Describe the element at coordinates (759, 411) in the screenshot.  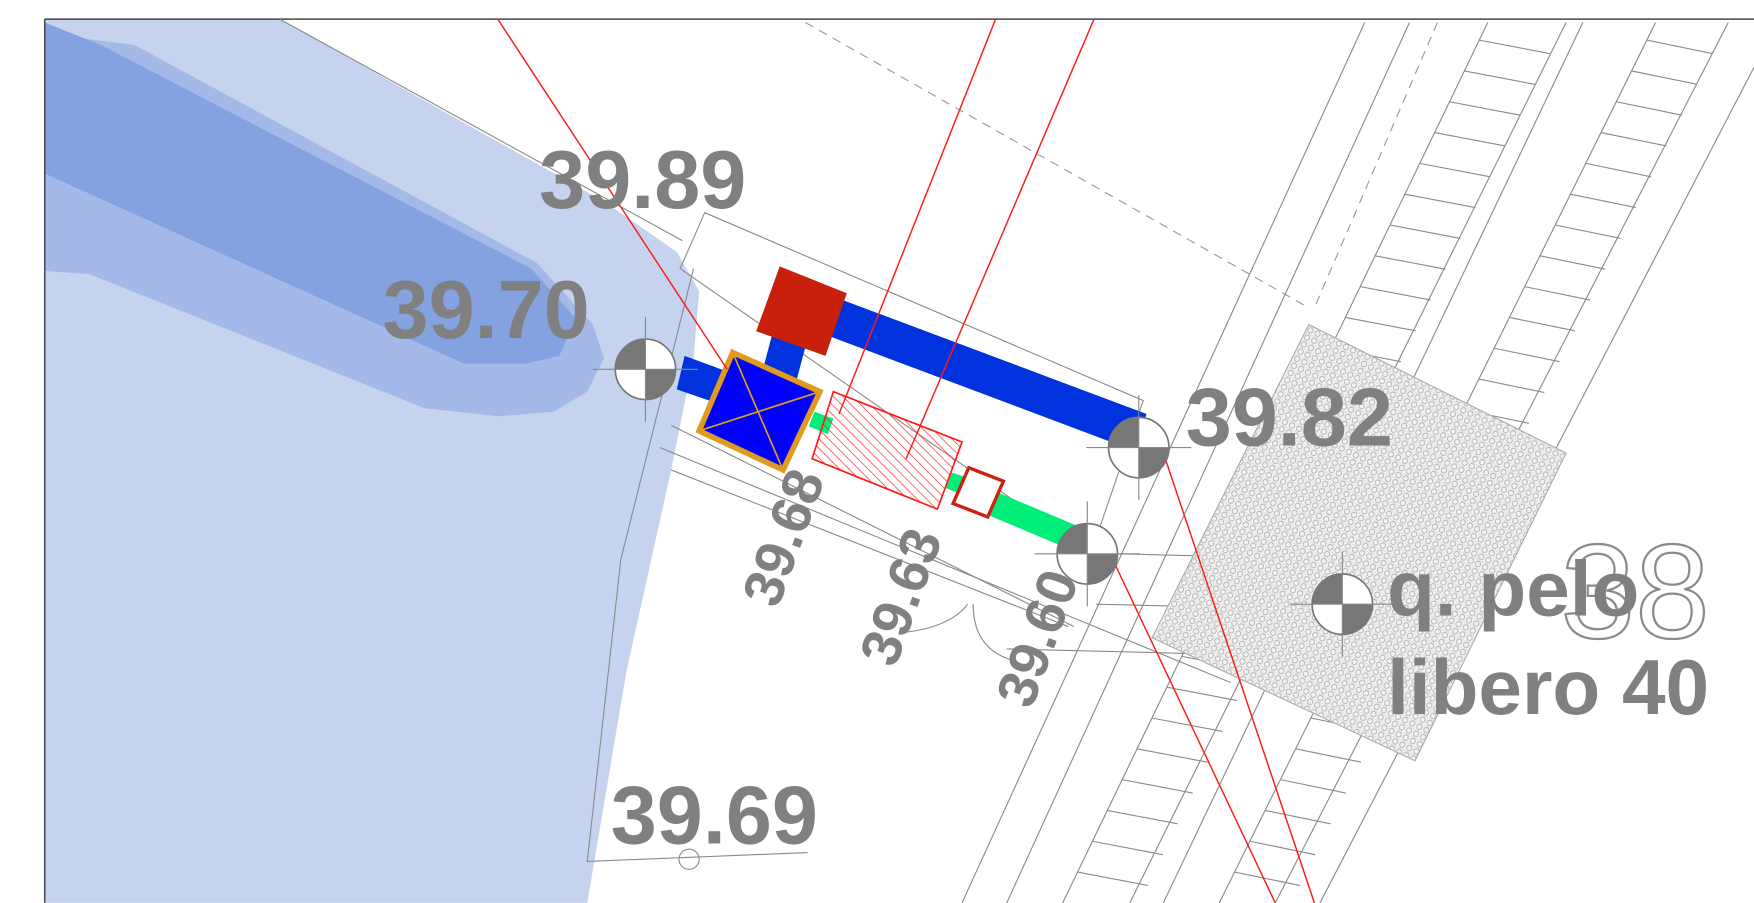
I see `tank-cross` at that location.